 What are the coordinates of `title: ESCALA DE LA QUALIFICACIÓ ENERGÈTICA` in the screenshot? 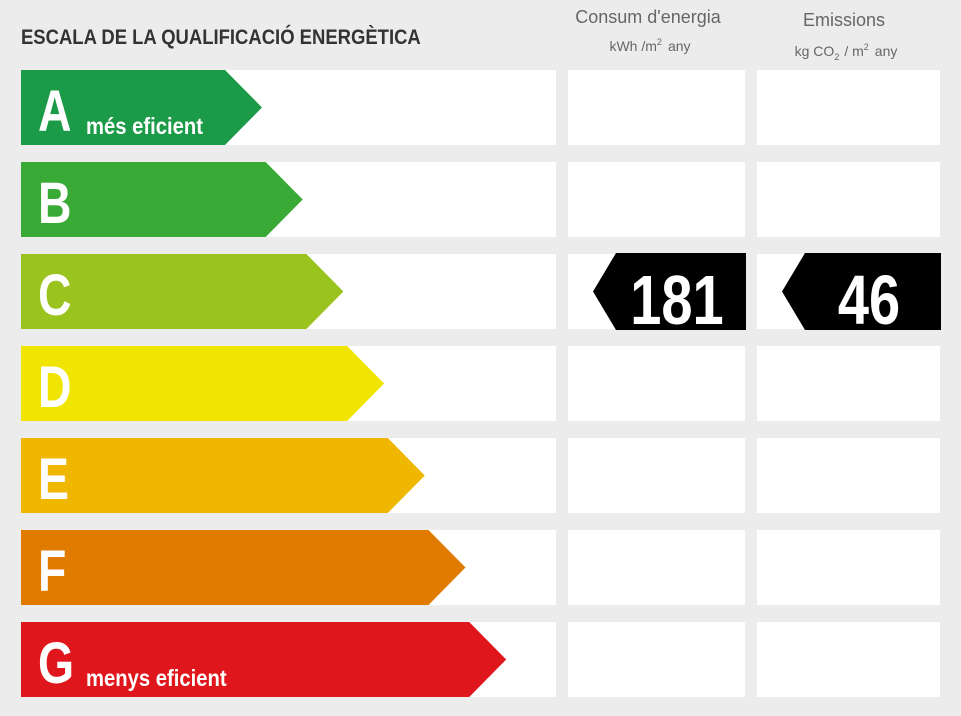 It's located at (221, 36).